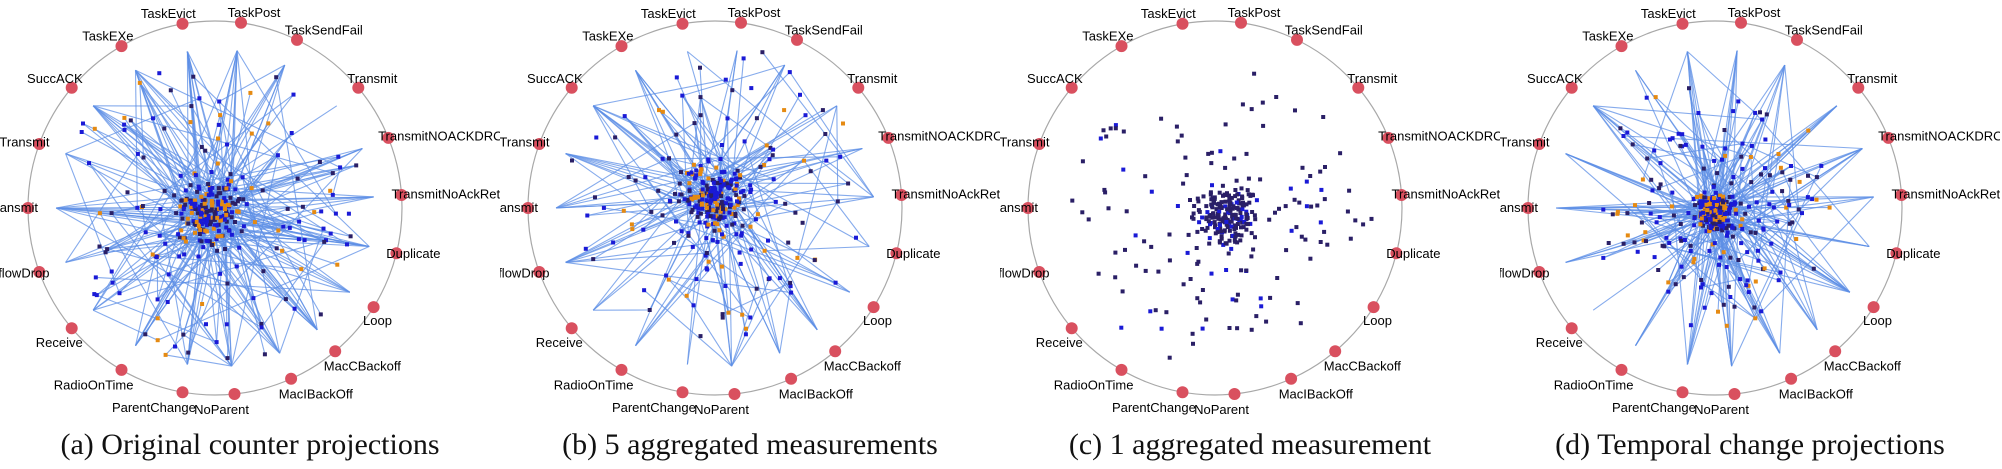  Describe the element at coordinates (1316, 394) in the screenshot. I see `anchor-label: MacIBackOff` at that location.